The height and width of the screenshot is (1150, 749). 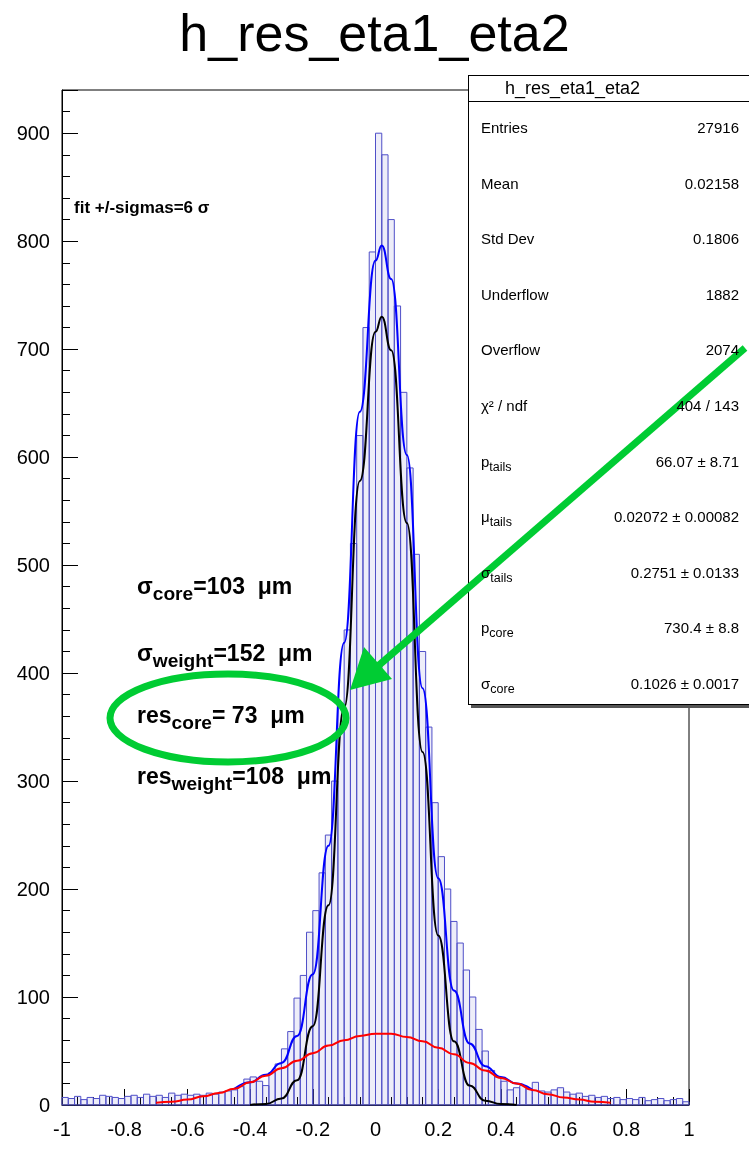 I want to click on annotation: σ$_{core}$=103 μm, so click(x=215, y=589).